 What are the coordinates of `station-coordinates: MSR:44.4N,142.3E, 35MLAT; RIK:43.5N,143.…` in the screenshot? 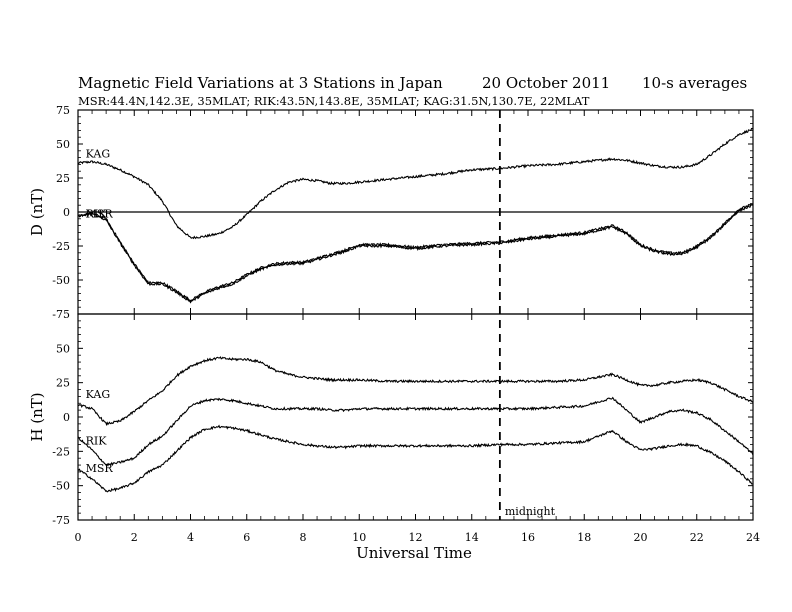 It's located at (334, 101).